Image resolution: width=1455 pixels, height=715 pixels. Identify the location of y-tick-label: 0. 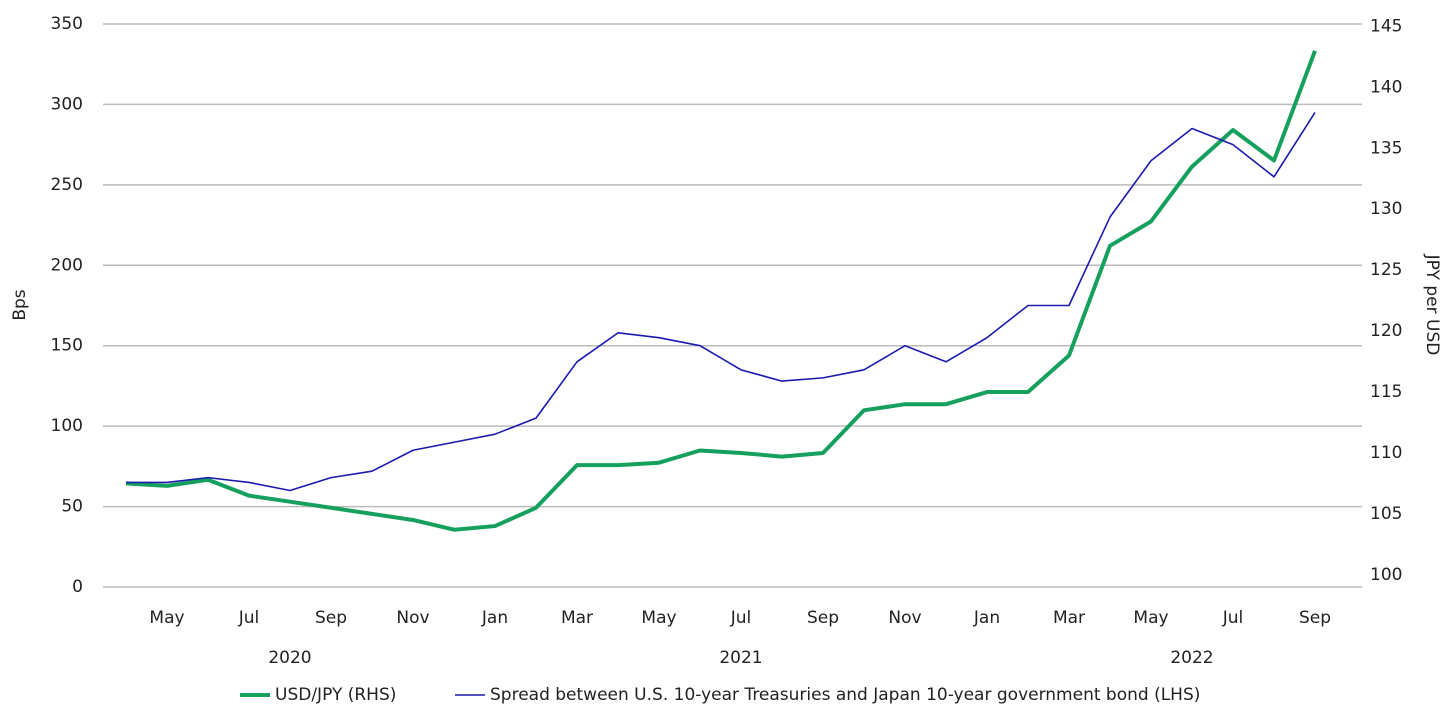
(77, 587).